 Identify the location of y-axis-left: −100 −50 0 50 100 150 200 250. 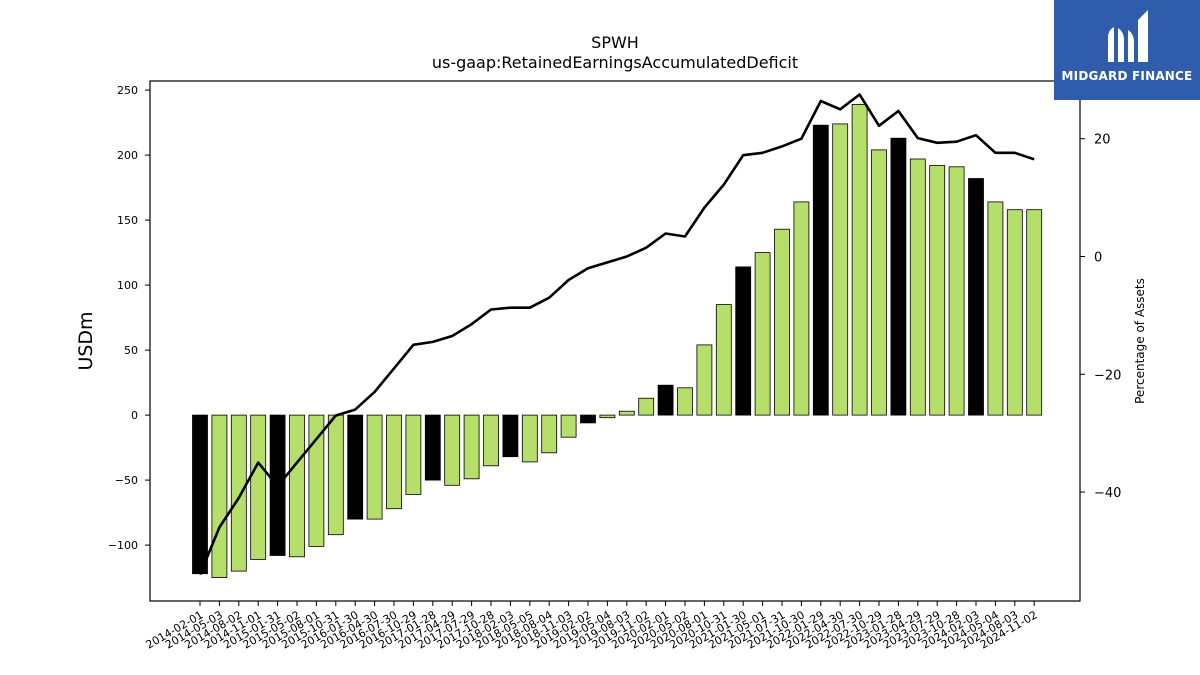
(129, 318).